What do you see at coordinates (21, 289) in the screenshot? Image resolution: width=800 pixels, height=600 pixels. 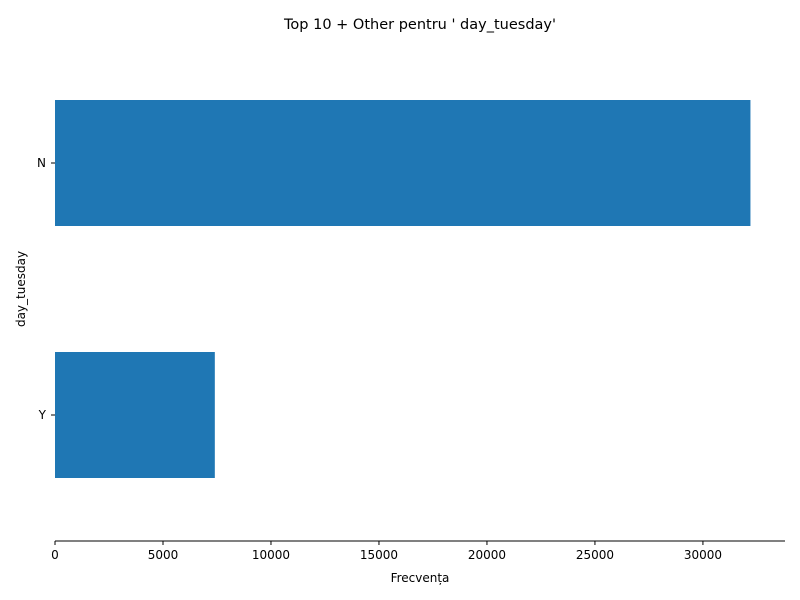 I see `y-axis-label: day_tuesday` at bounding box center [21, 289].